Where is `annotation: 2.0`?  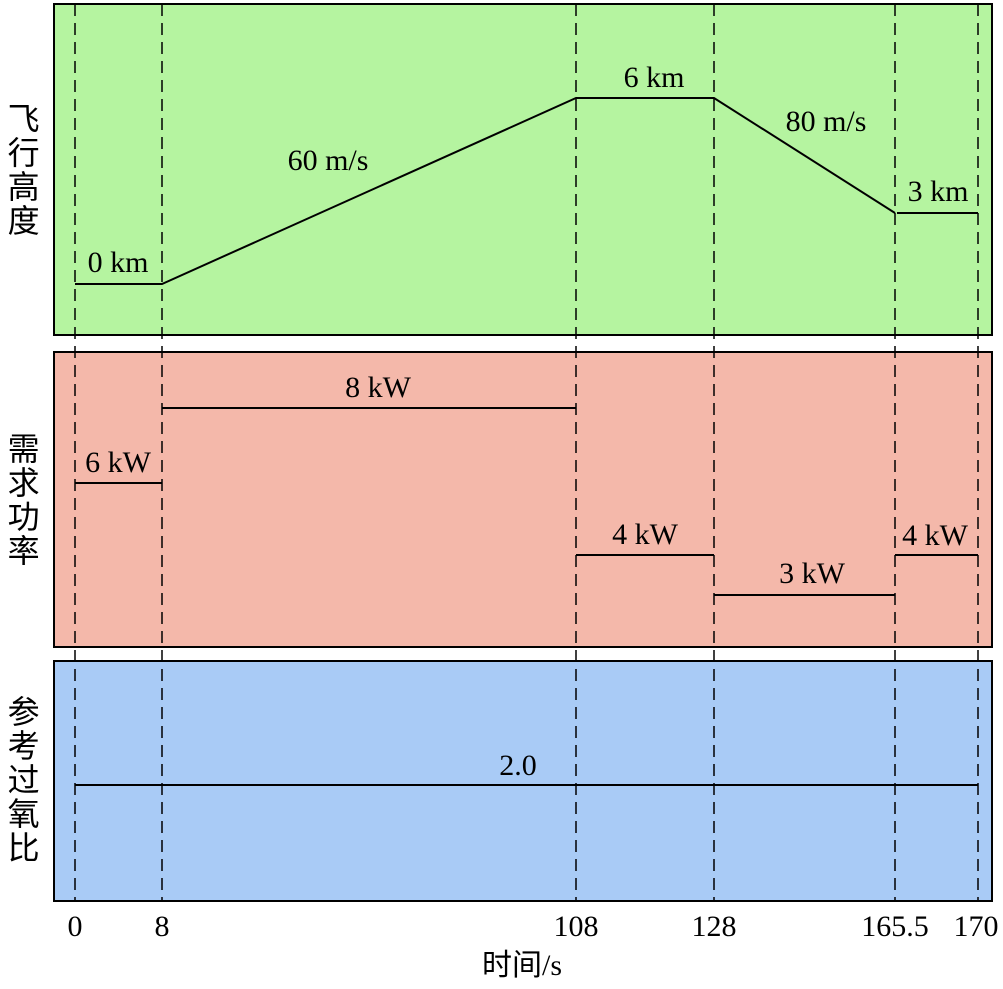
annotation: 2.0 is located at coordinates (518, 765).